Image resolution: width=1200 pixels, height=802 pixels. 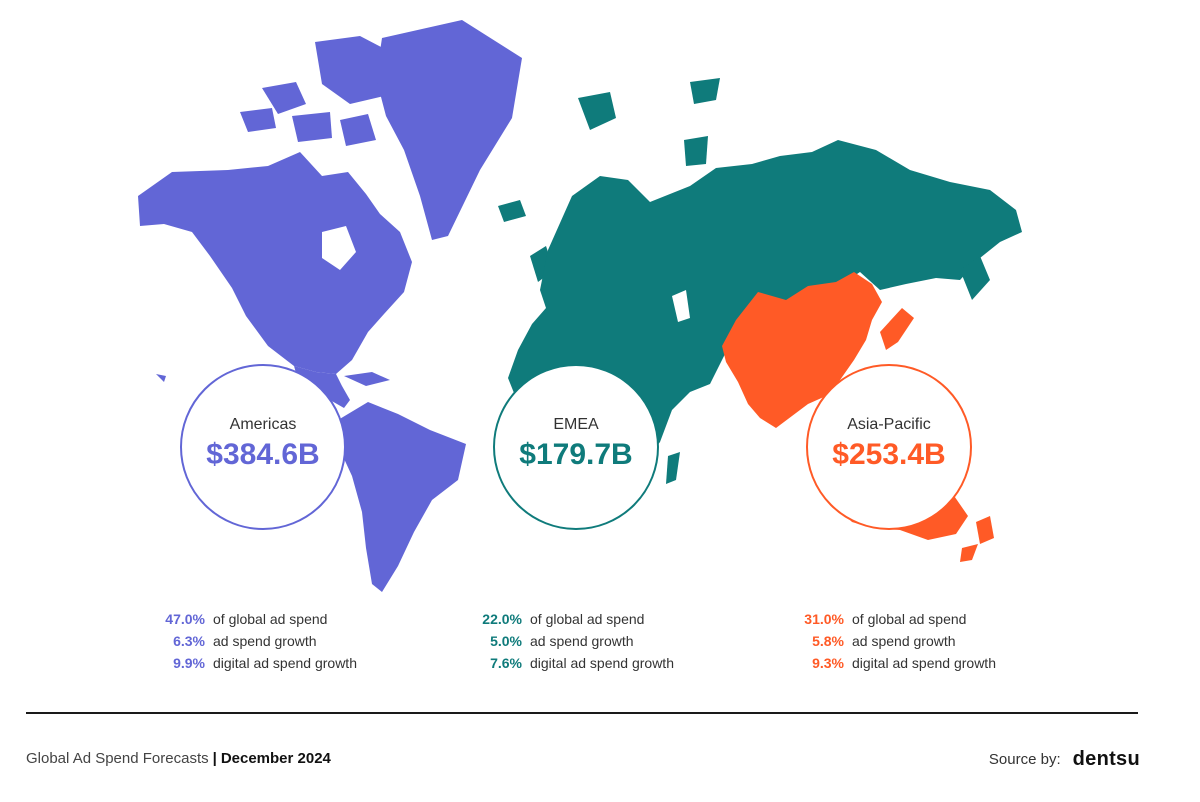 I want to click on apac-ad-spend-amount: $253.4B, so click(x=889, y=454).